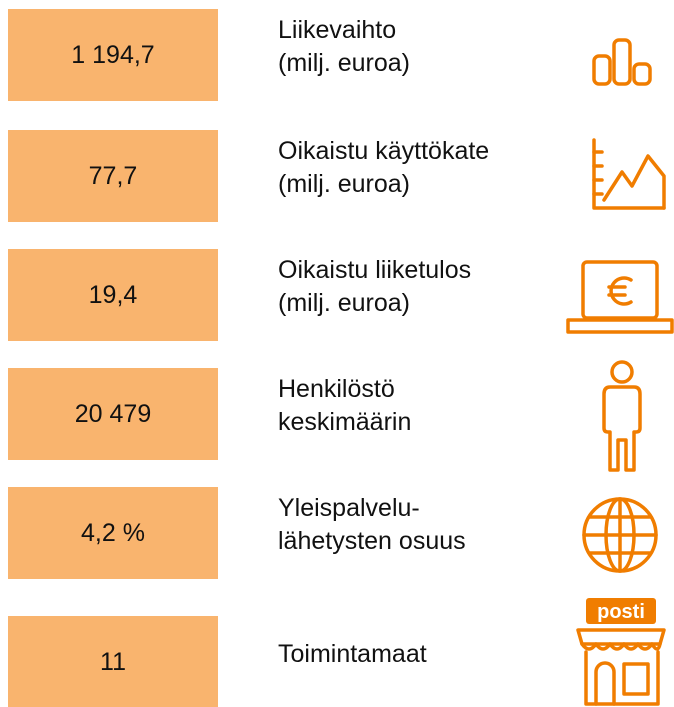 The width and height of the screenshot is (674, 707). I want to click on bar-chart-icon, so click(622, 62).